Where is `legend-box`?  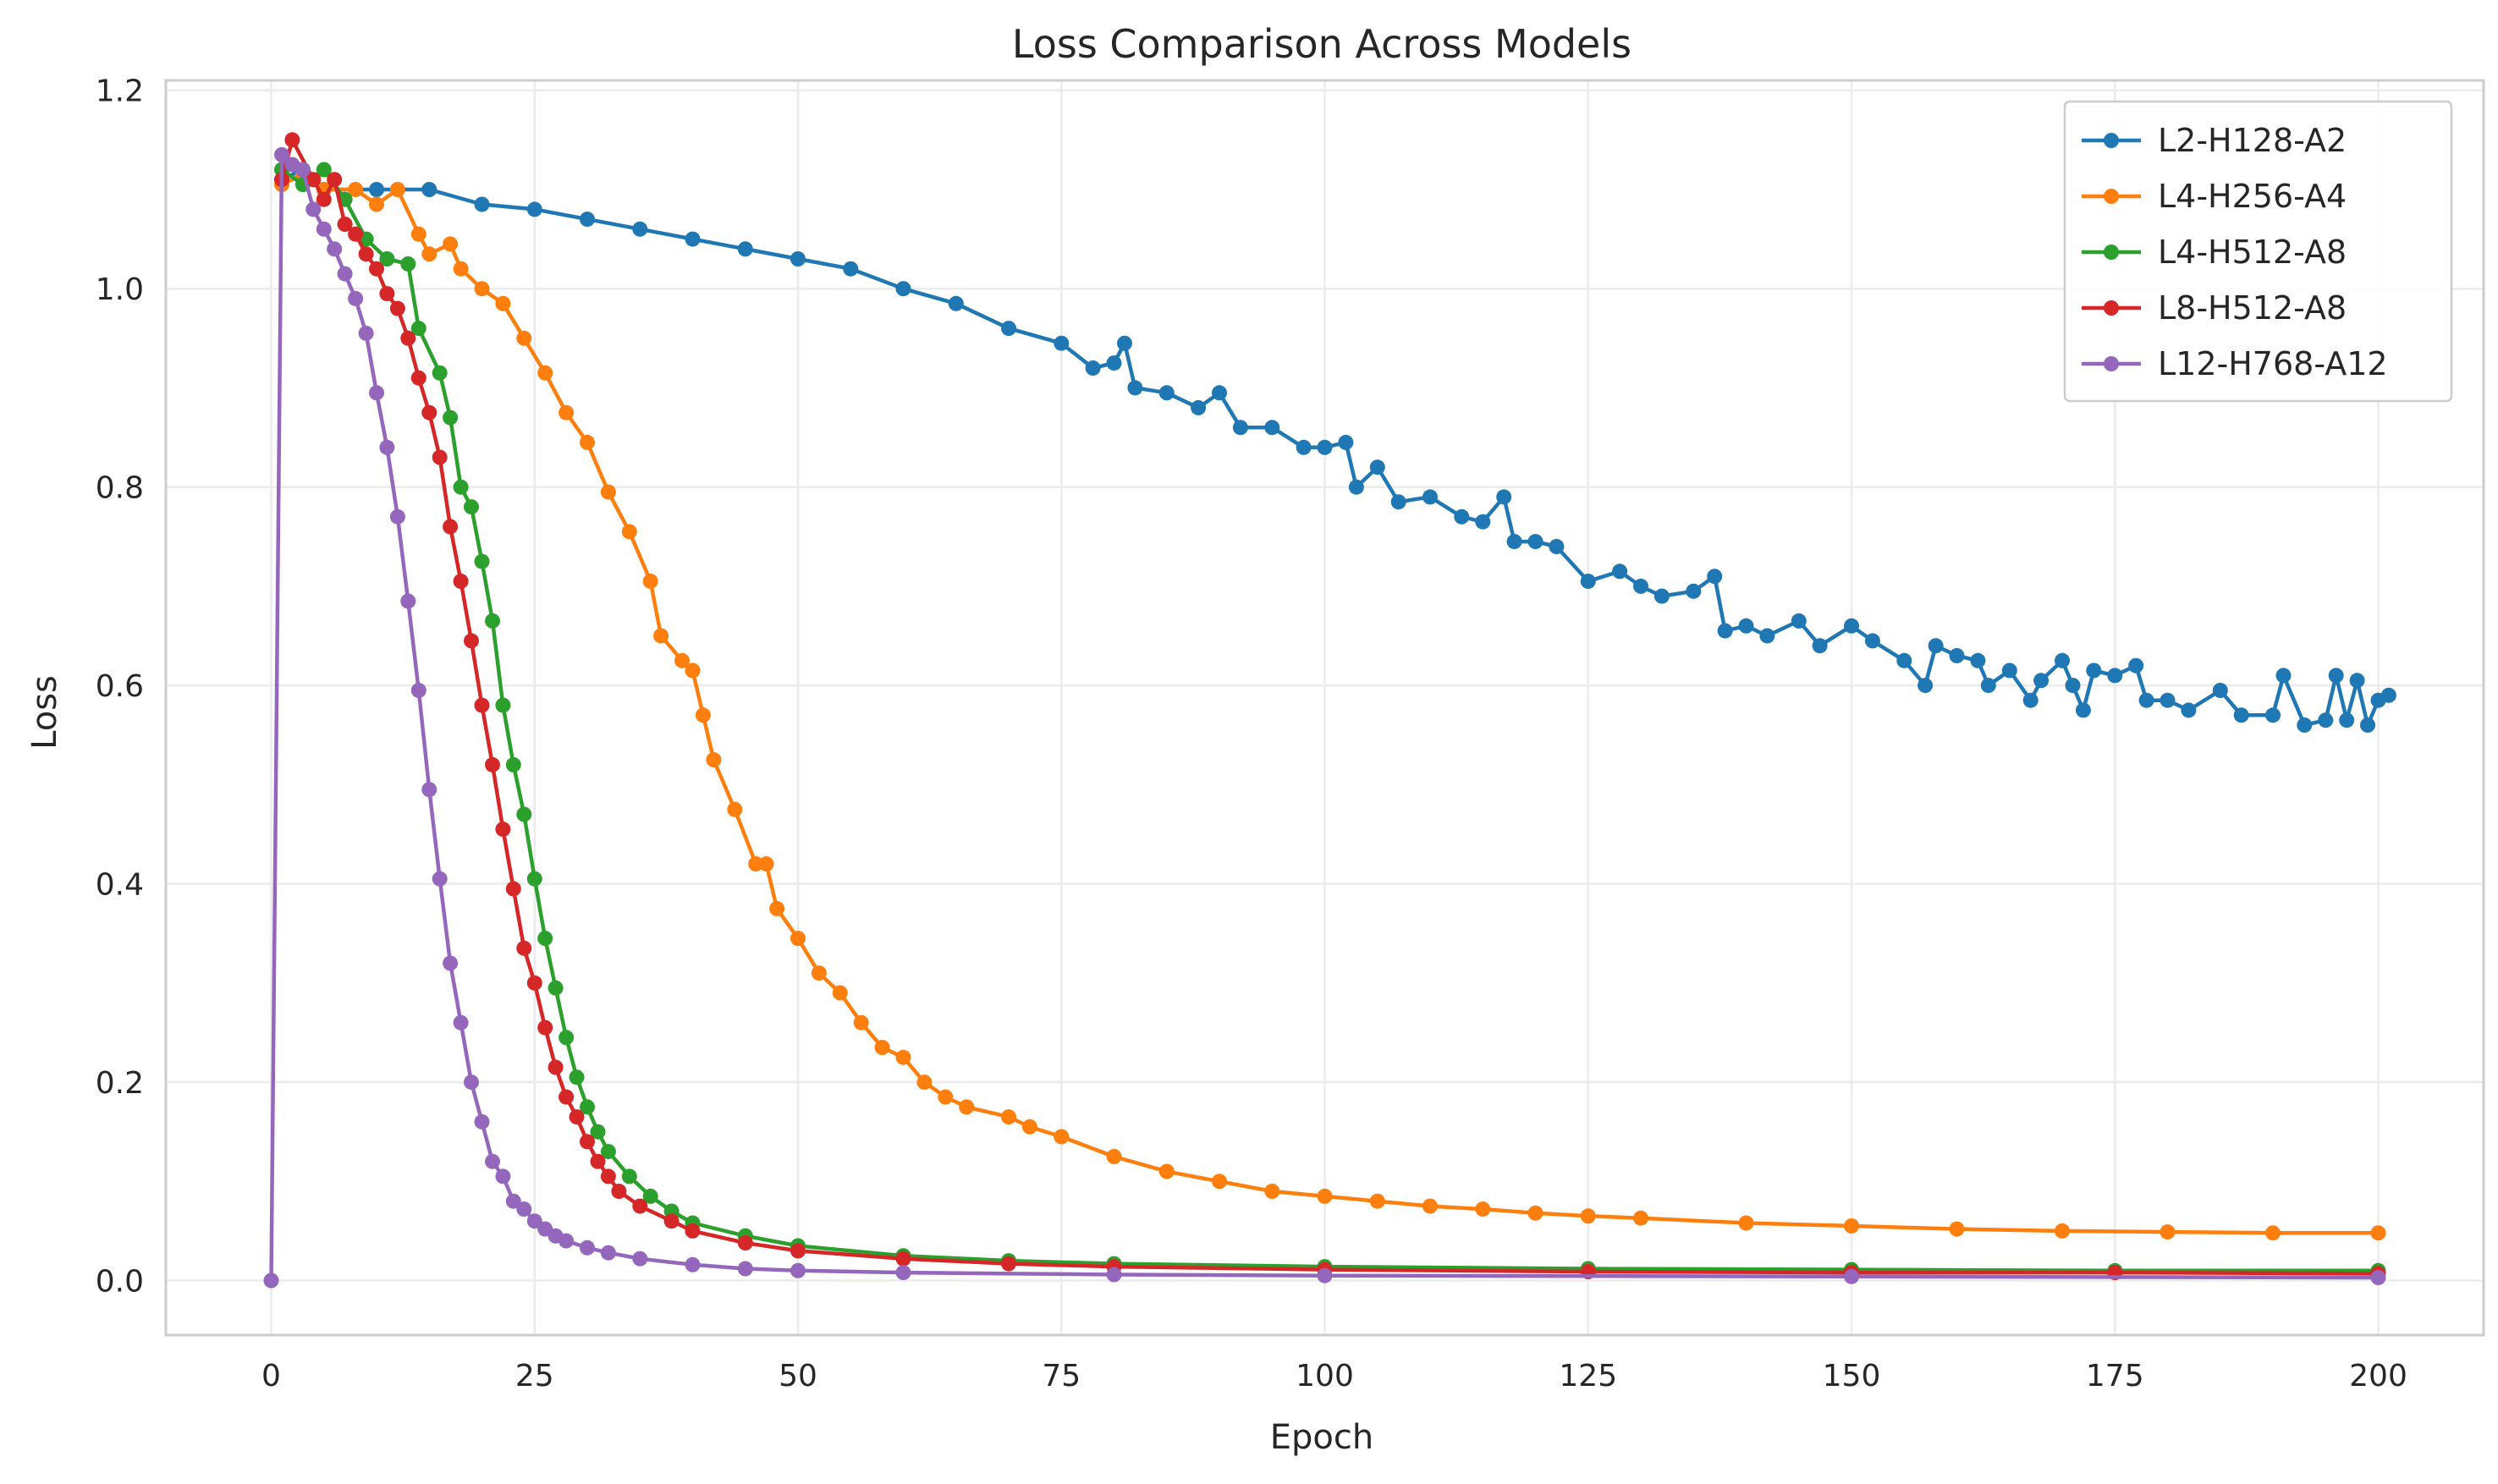 legend-box is located at coordinates (2258, 252).